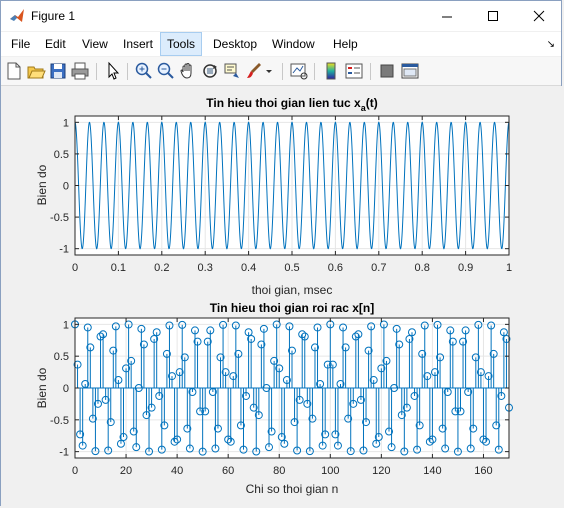 This screenshot has width=564, height=508. Describe the element at coordinates (210, 71) in the screenshot. I see `rotate-3d-icon` at that location.